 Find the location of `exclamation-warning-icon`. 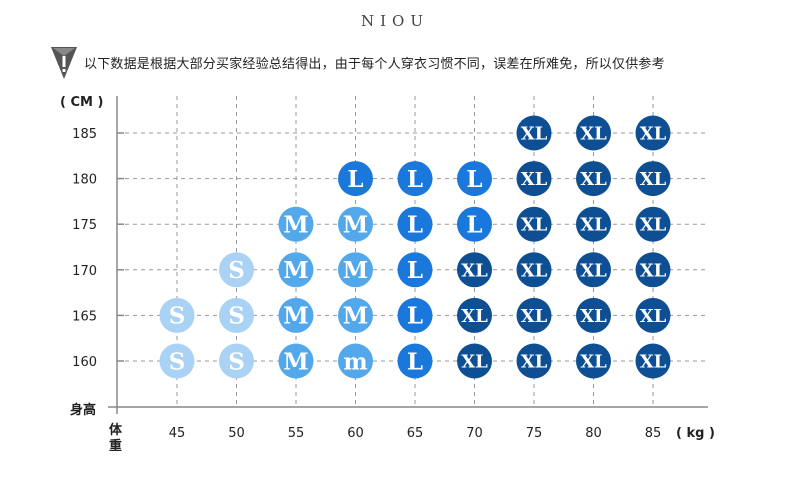

exclamation-warning-icon is located at coordinates (64, 63).